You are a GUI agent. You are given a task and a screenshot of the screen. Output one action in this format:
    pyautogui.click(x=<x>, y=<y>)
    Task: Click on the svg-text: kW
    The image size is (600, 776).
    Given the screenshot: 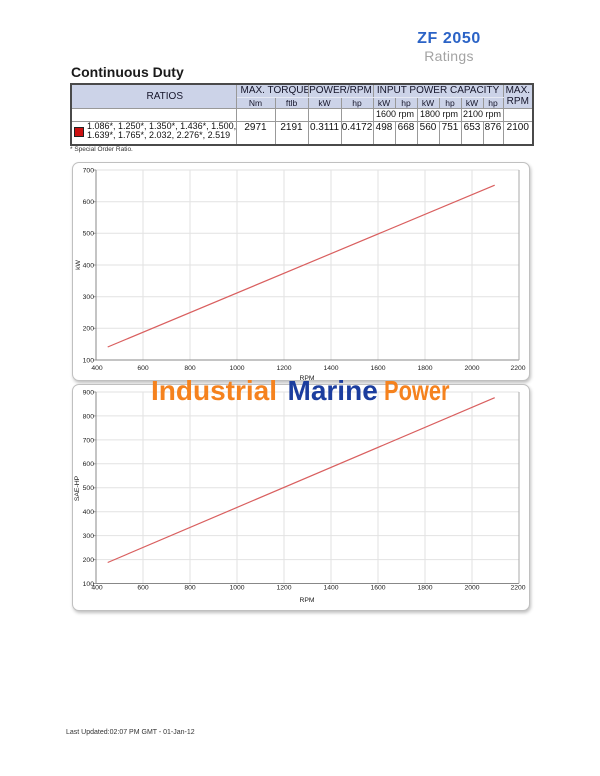 What is the action you would take?
    pyautogui.click(x=78, y=265)
    